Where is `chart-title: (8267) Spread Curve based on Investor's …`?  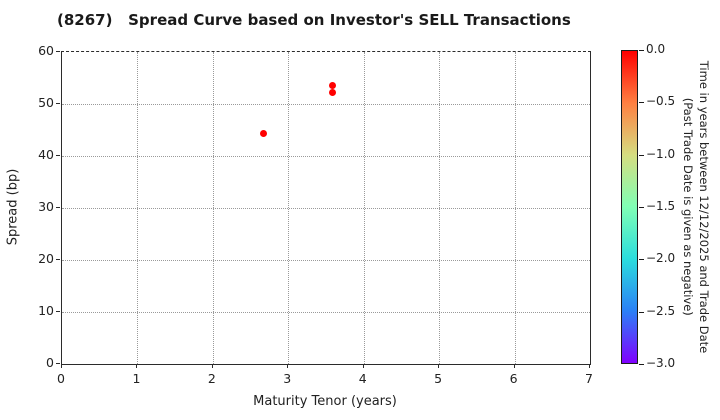 chart-title: (8267) Spread Curve based on Investor's … is located at coordinates (314, 20).